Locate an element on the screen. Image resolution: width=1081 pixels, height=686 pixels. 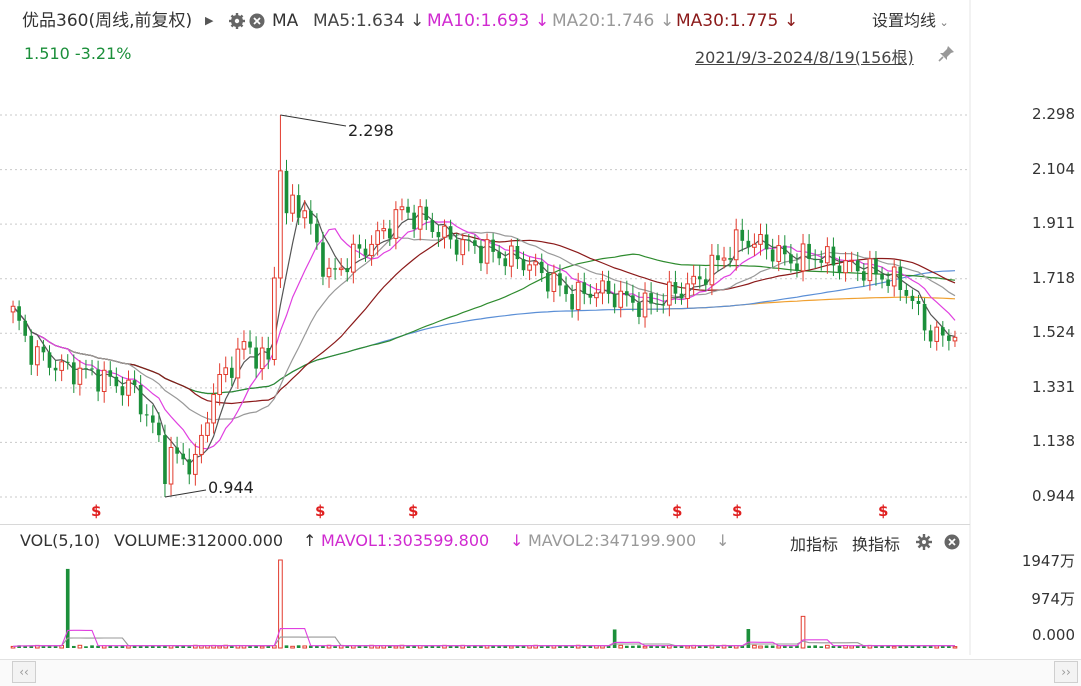
add-indicator-button: 加指标 is located at coordinates (814, 544).